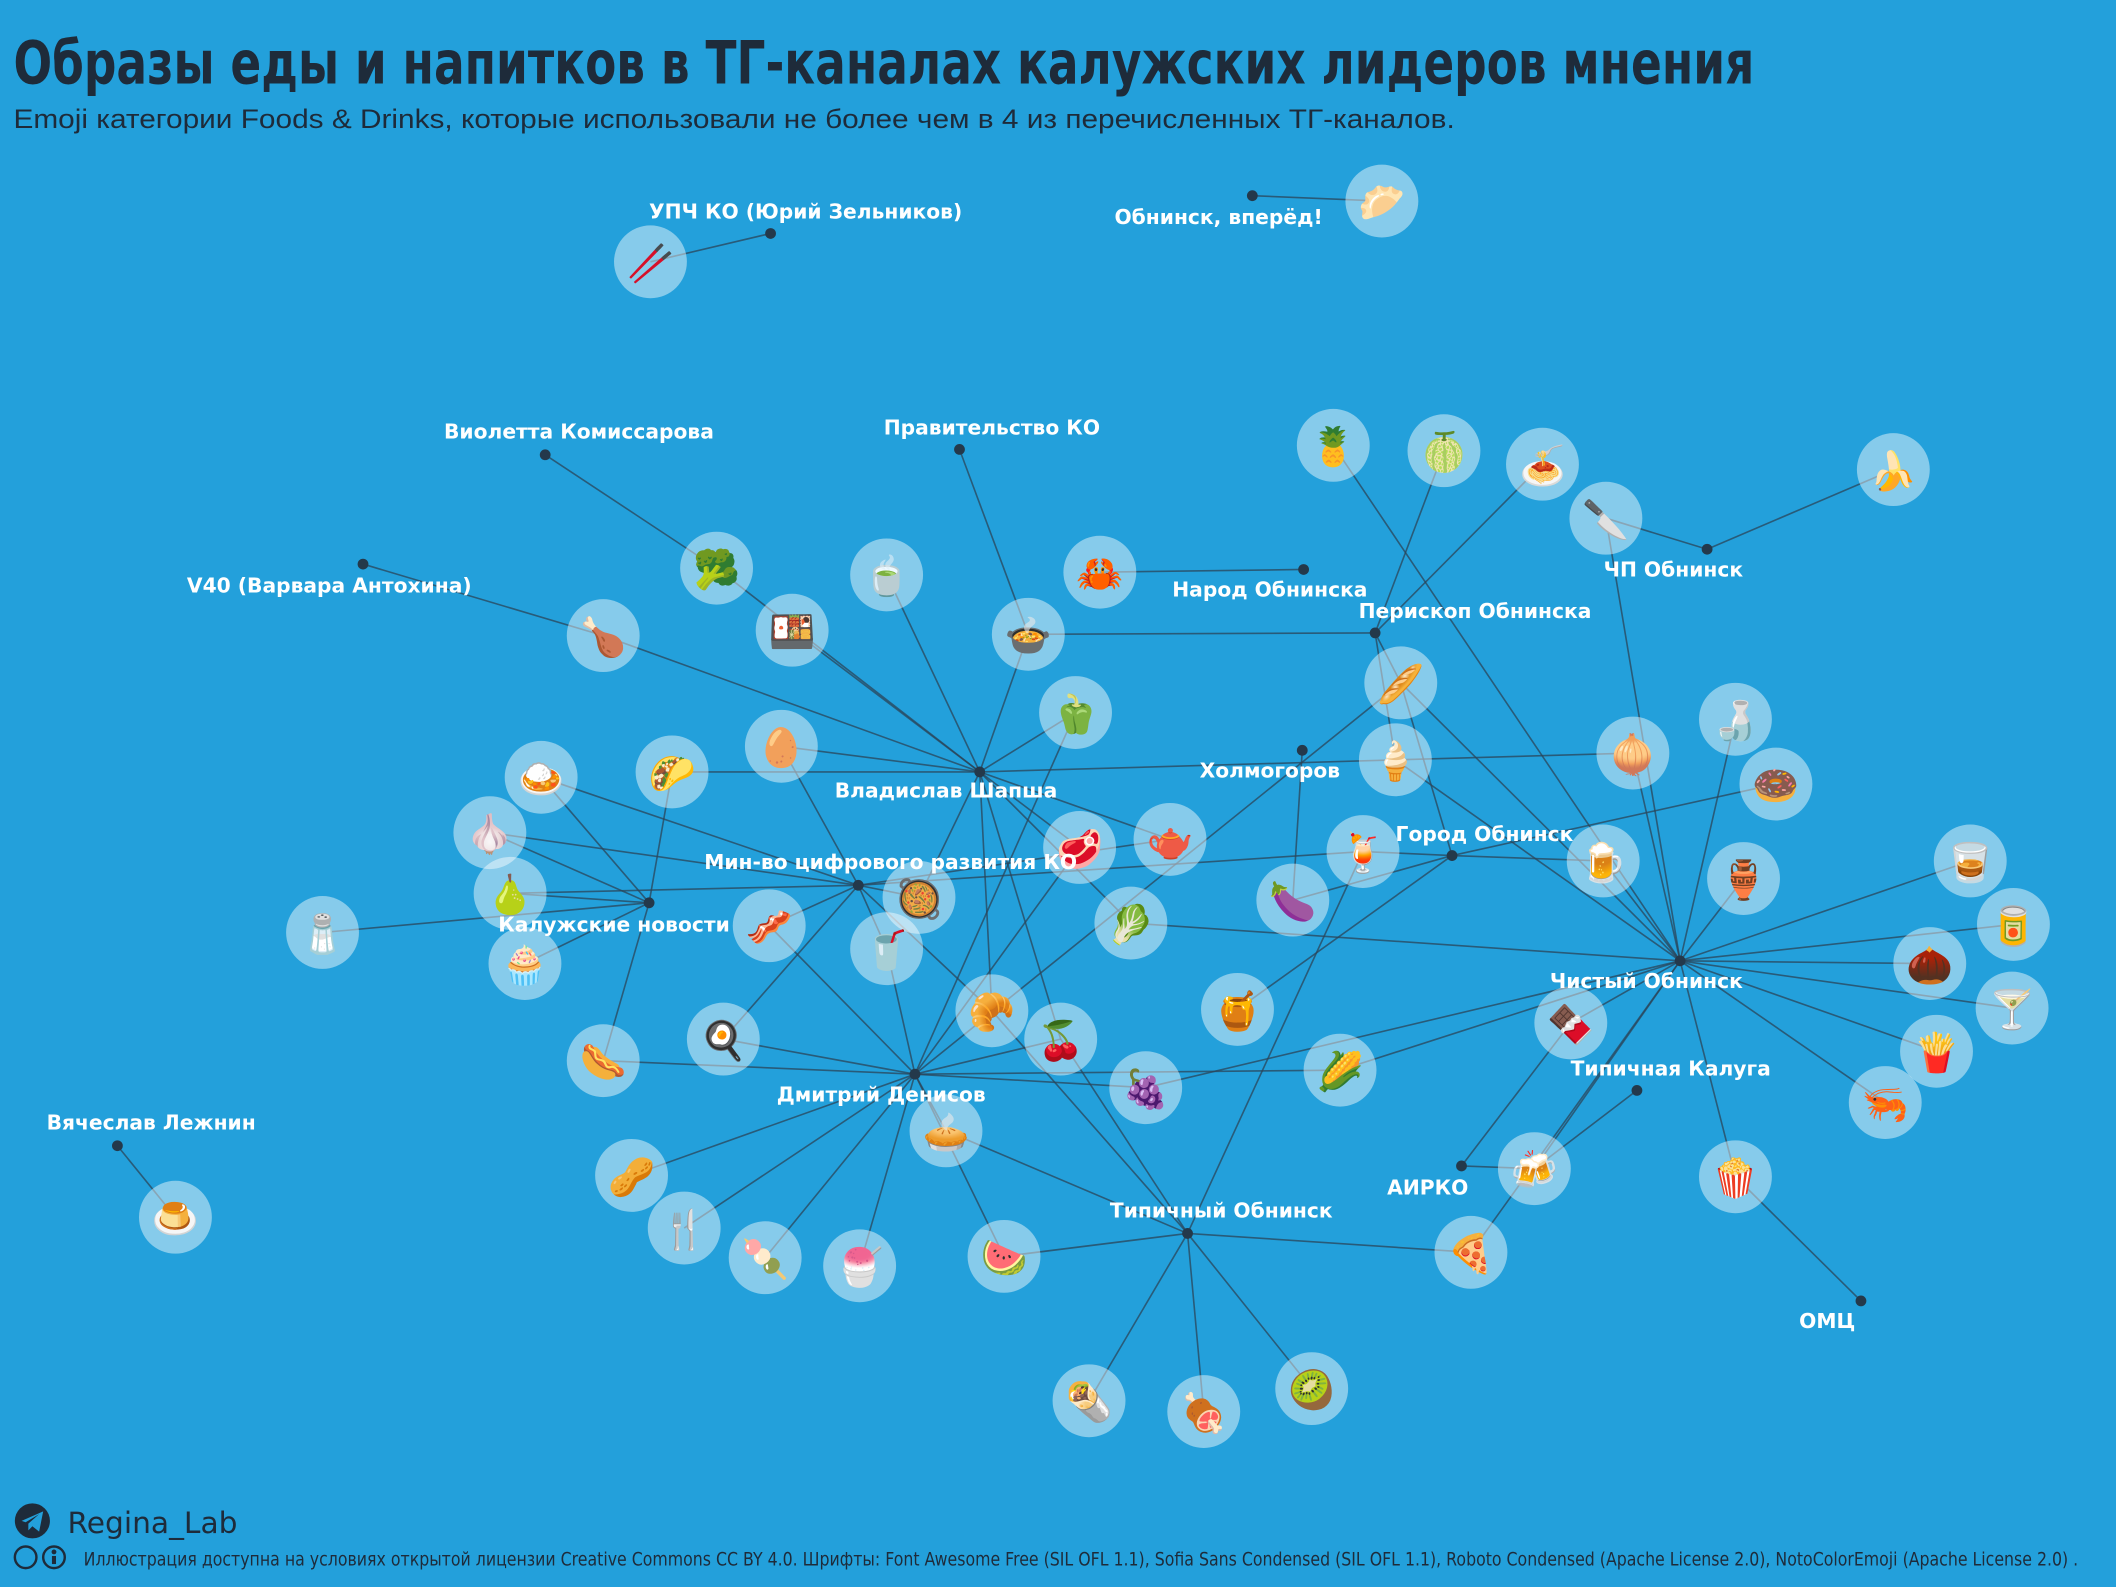 The image size is (2116, 1587). What do you see at coordinates (614, 924) in the screenshot?
I see `channel-label: Калужские новости` at bounding box center [614, 924].